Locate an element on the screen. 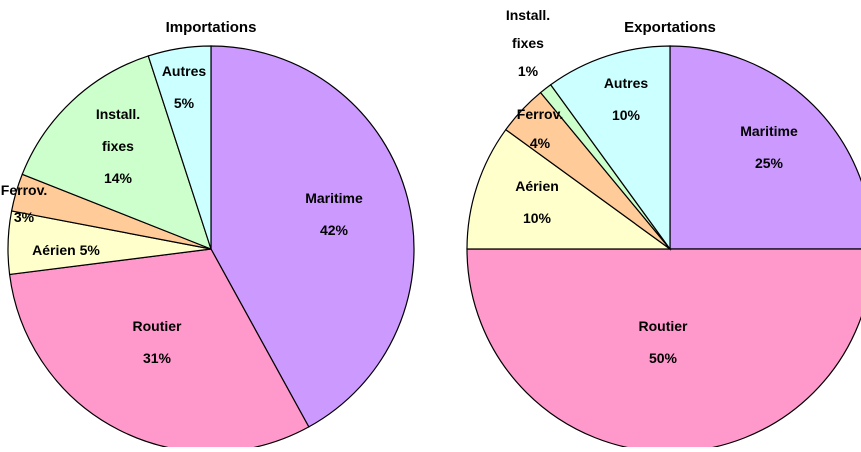  importations-label-aerien: Aérien 5% is located at coordinates (66, 250).